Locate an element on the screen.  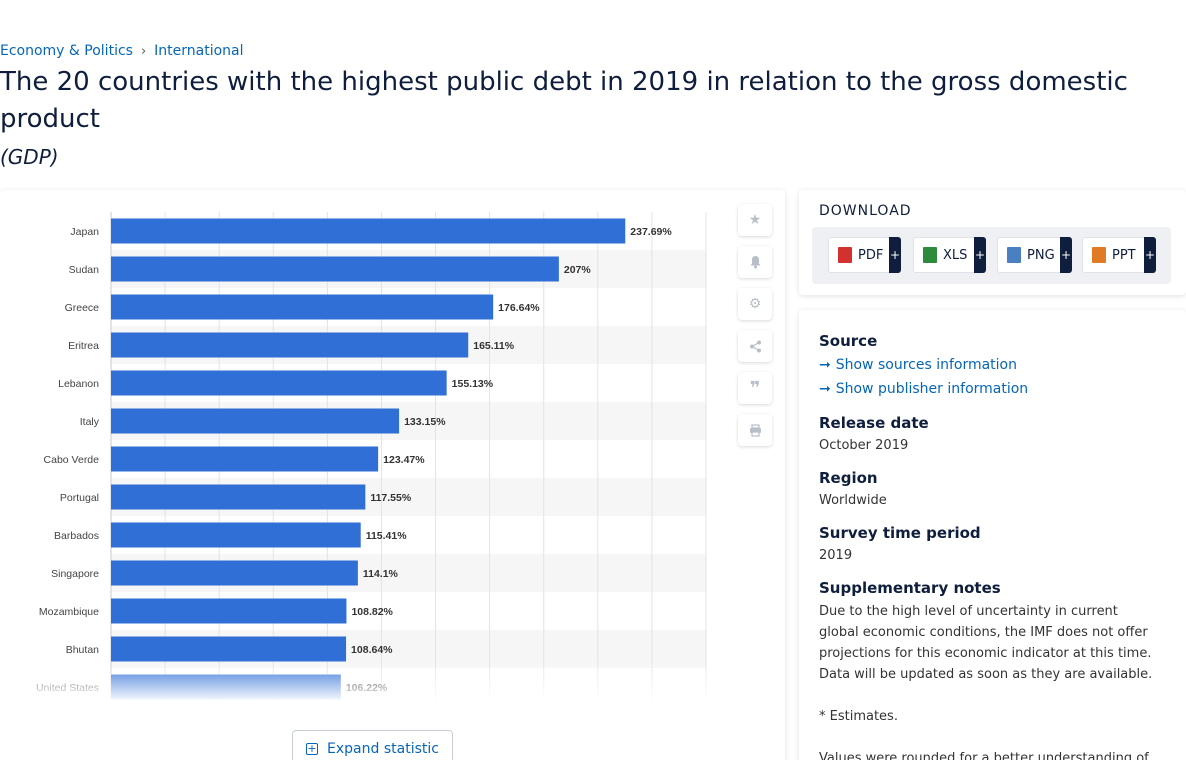
value-label: 207% is located at coordinates (578, 270).